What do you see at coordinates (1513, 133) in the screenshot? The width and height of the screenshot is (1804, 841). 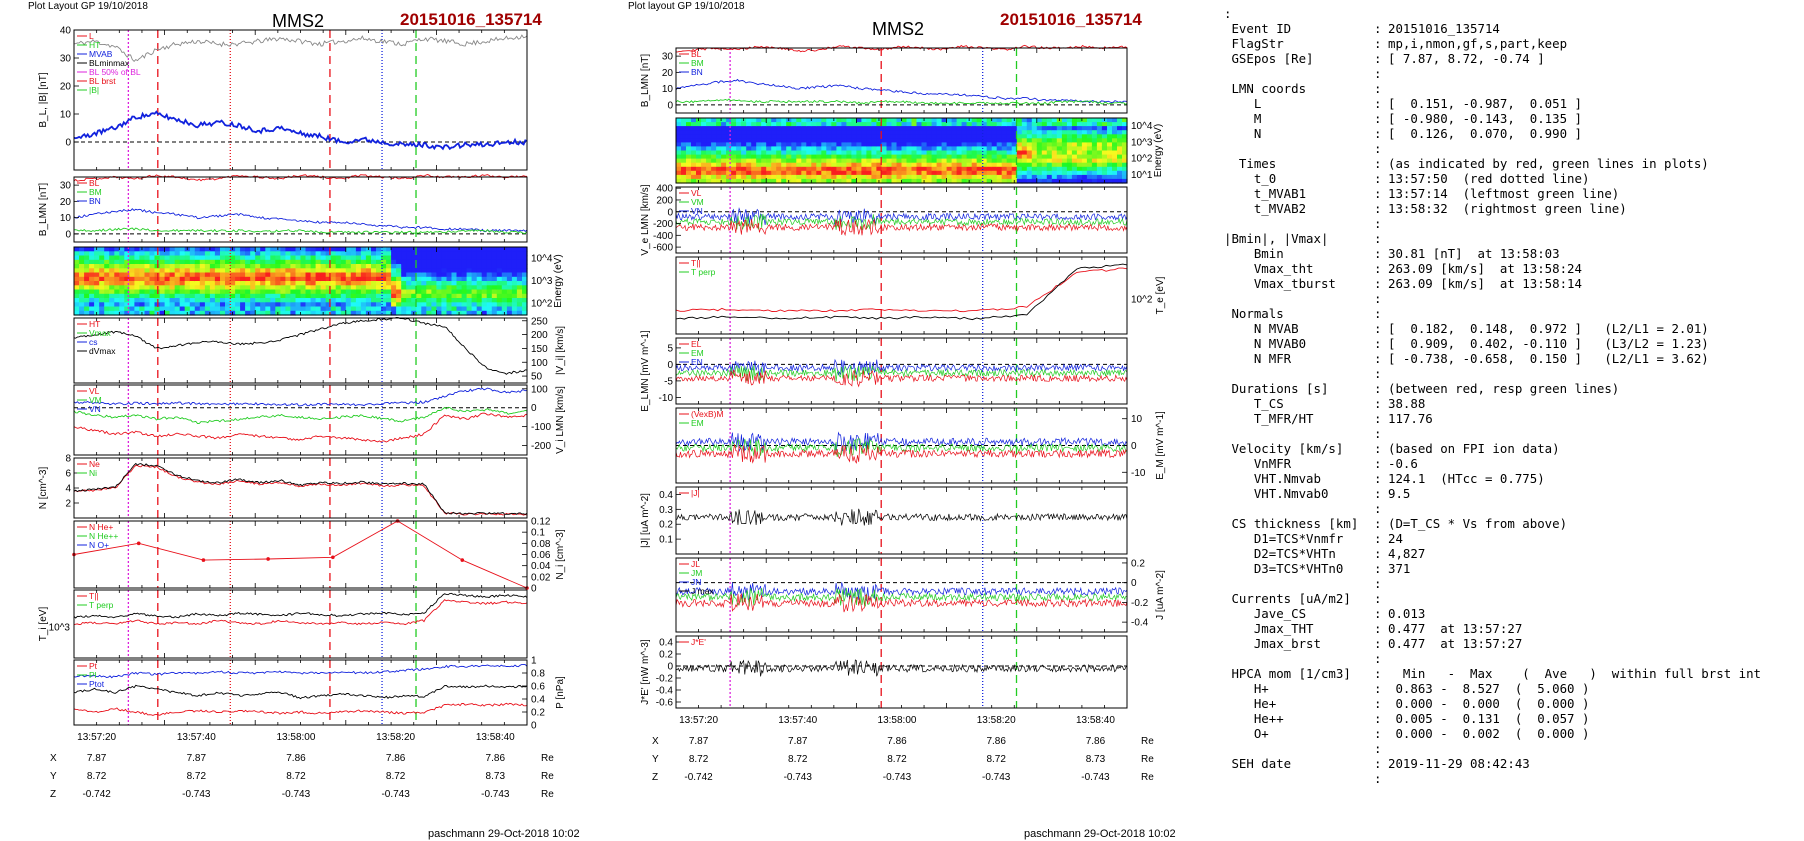 I see `info-line: N:[ 0.126, 0.070, 0.990 ]` at bounding box center [1513, 133].